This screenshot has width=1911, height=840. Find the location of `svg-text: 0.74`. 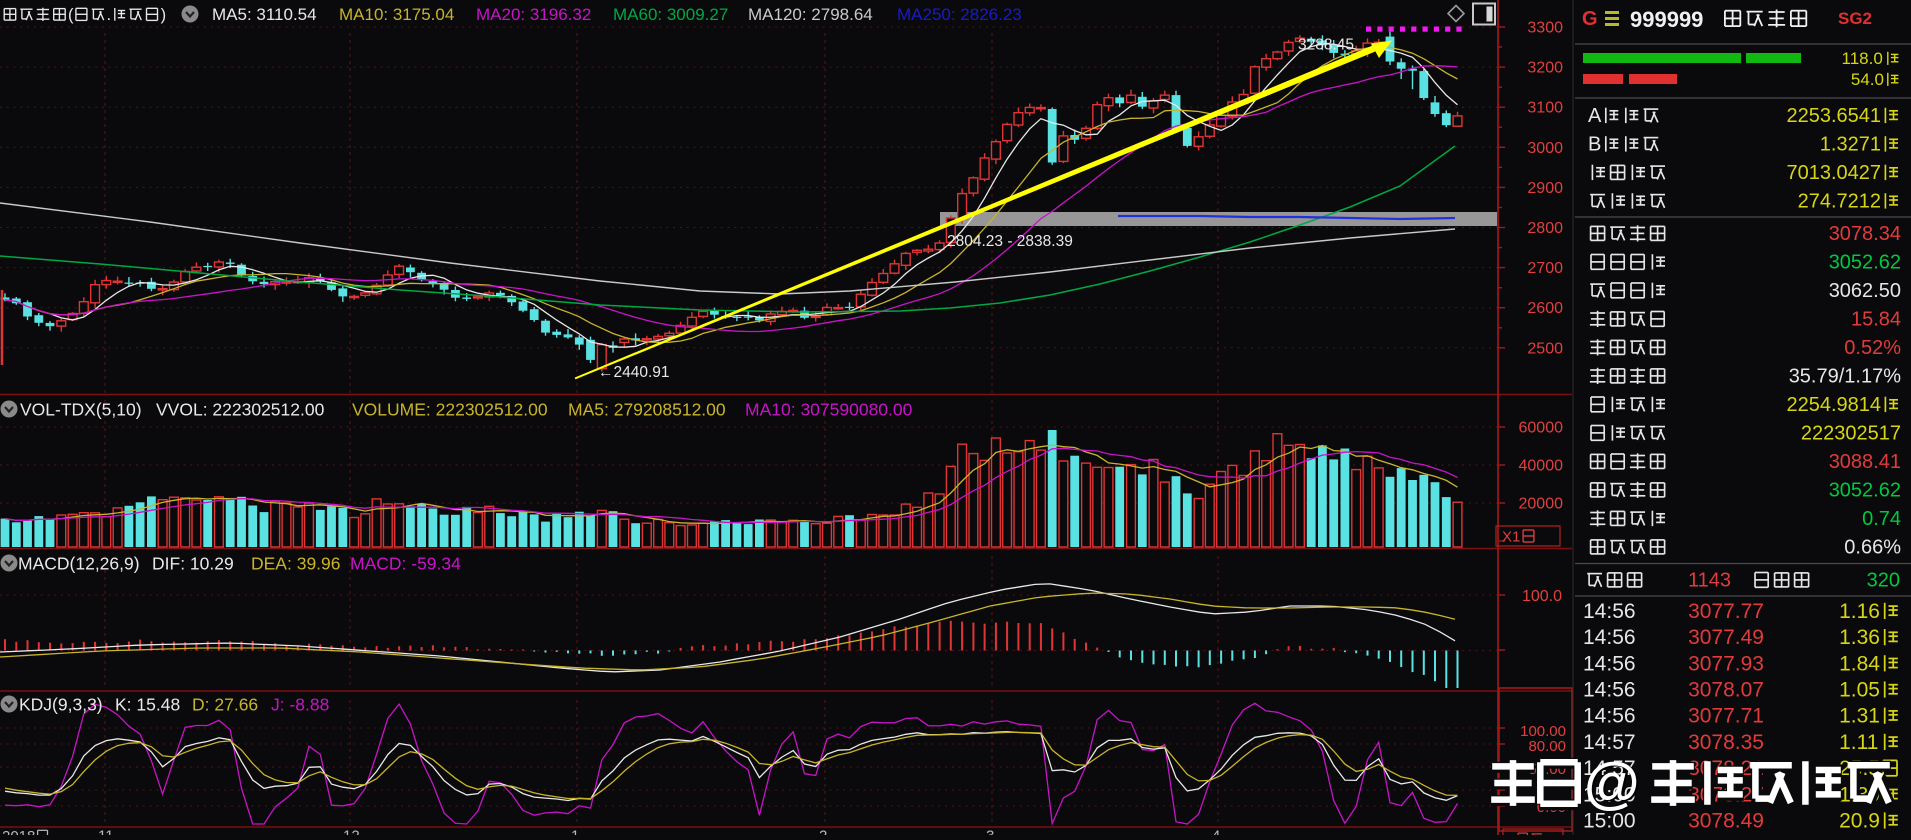

svg-text: 0.74 is located at coordinates (1881, 519).